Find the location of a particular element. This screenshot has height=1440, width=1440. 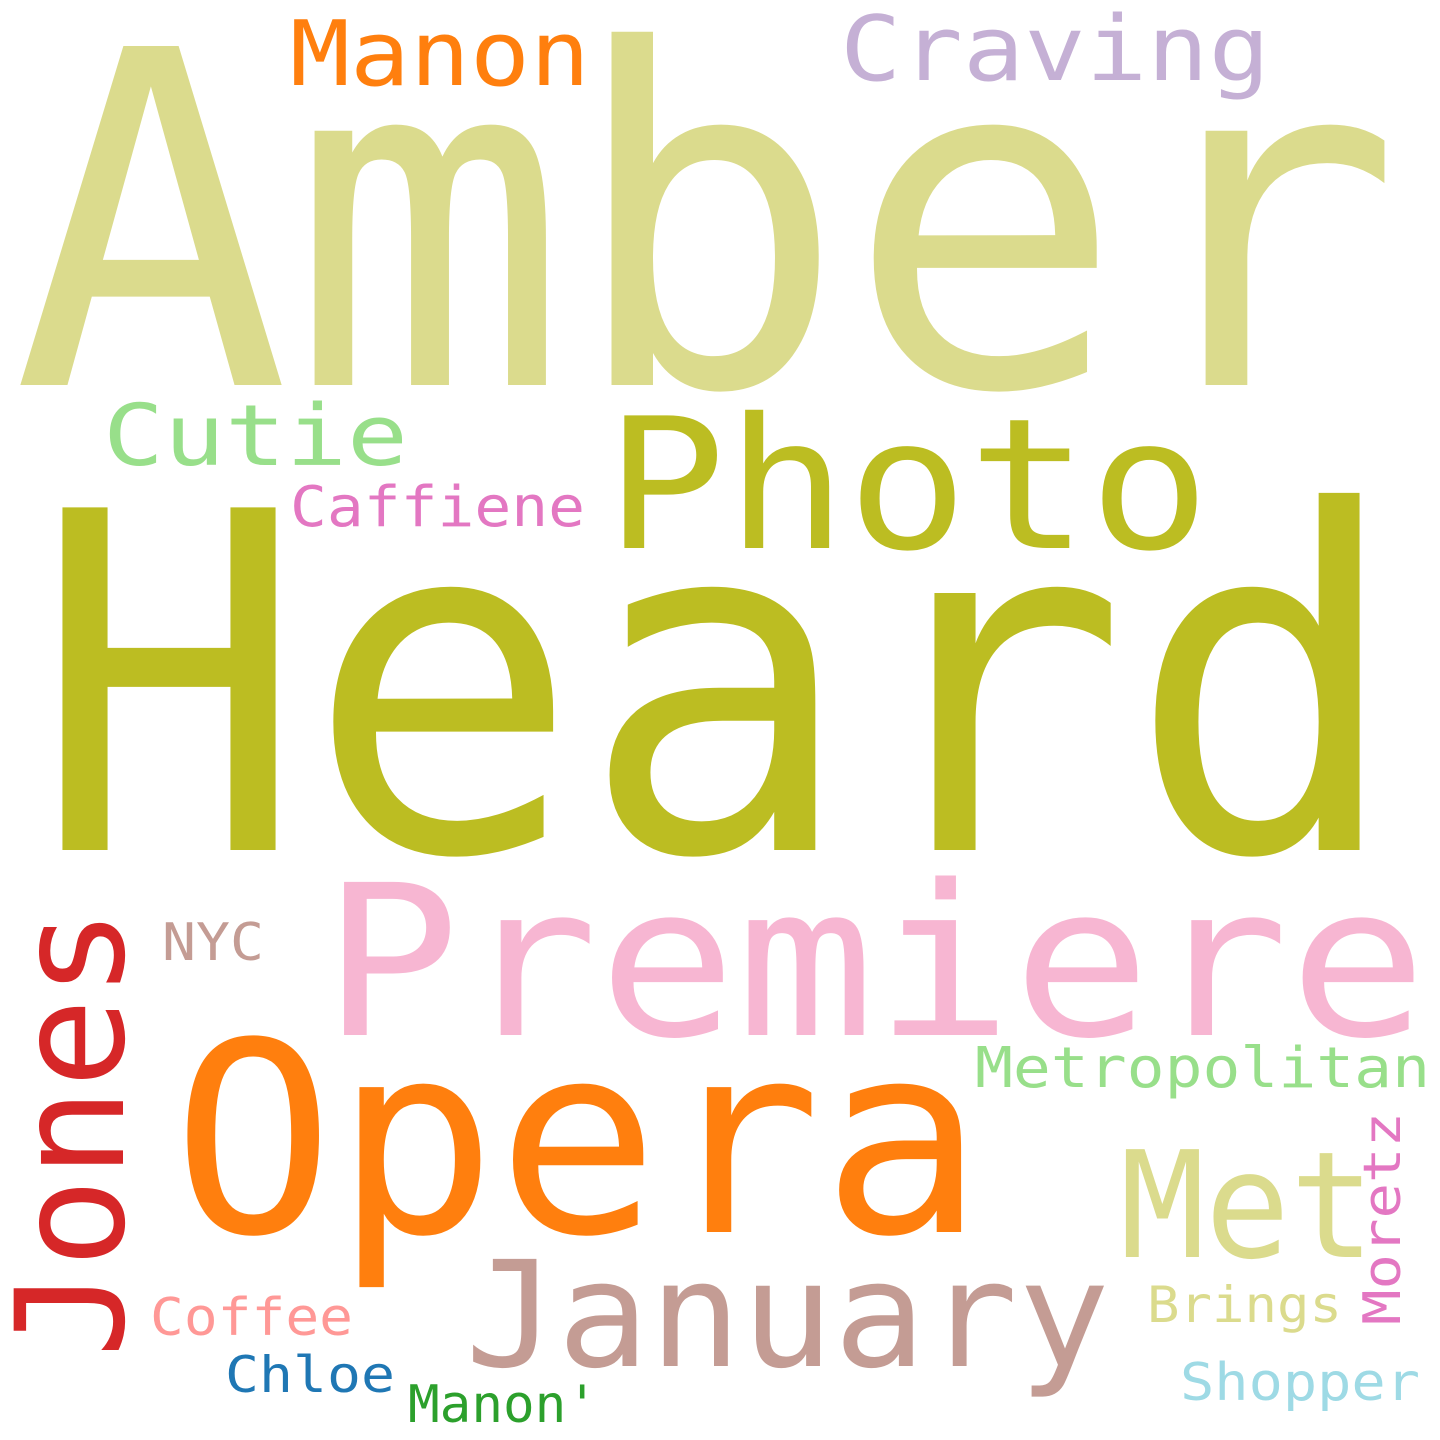

word-caffiene: Caffiene is located at coordinates (437, 507).